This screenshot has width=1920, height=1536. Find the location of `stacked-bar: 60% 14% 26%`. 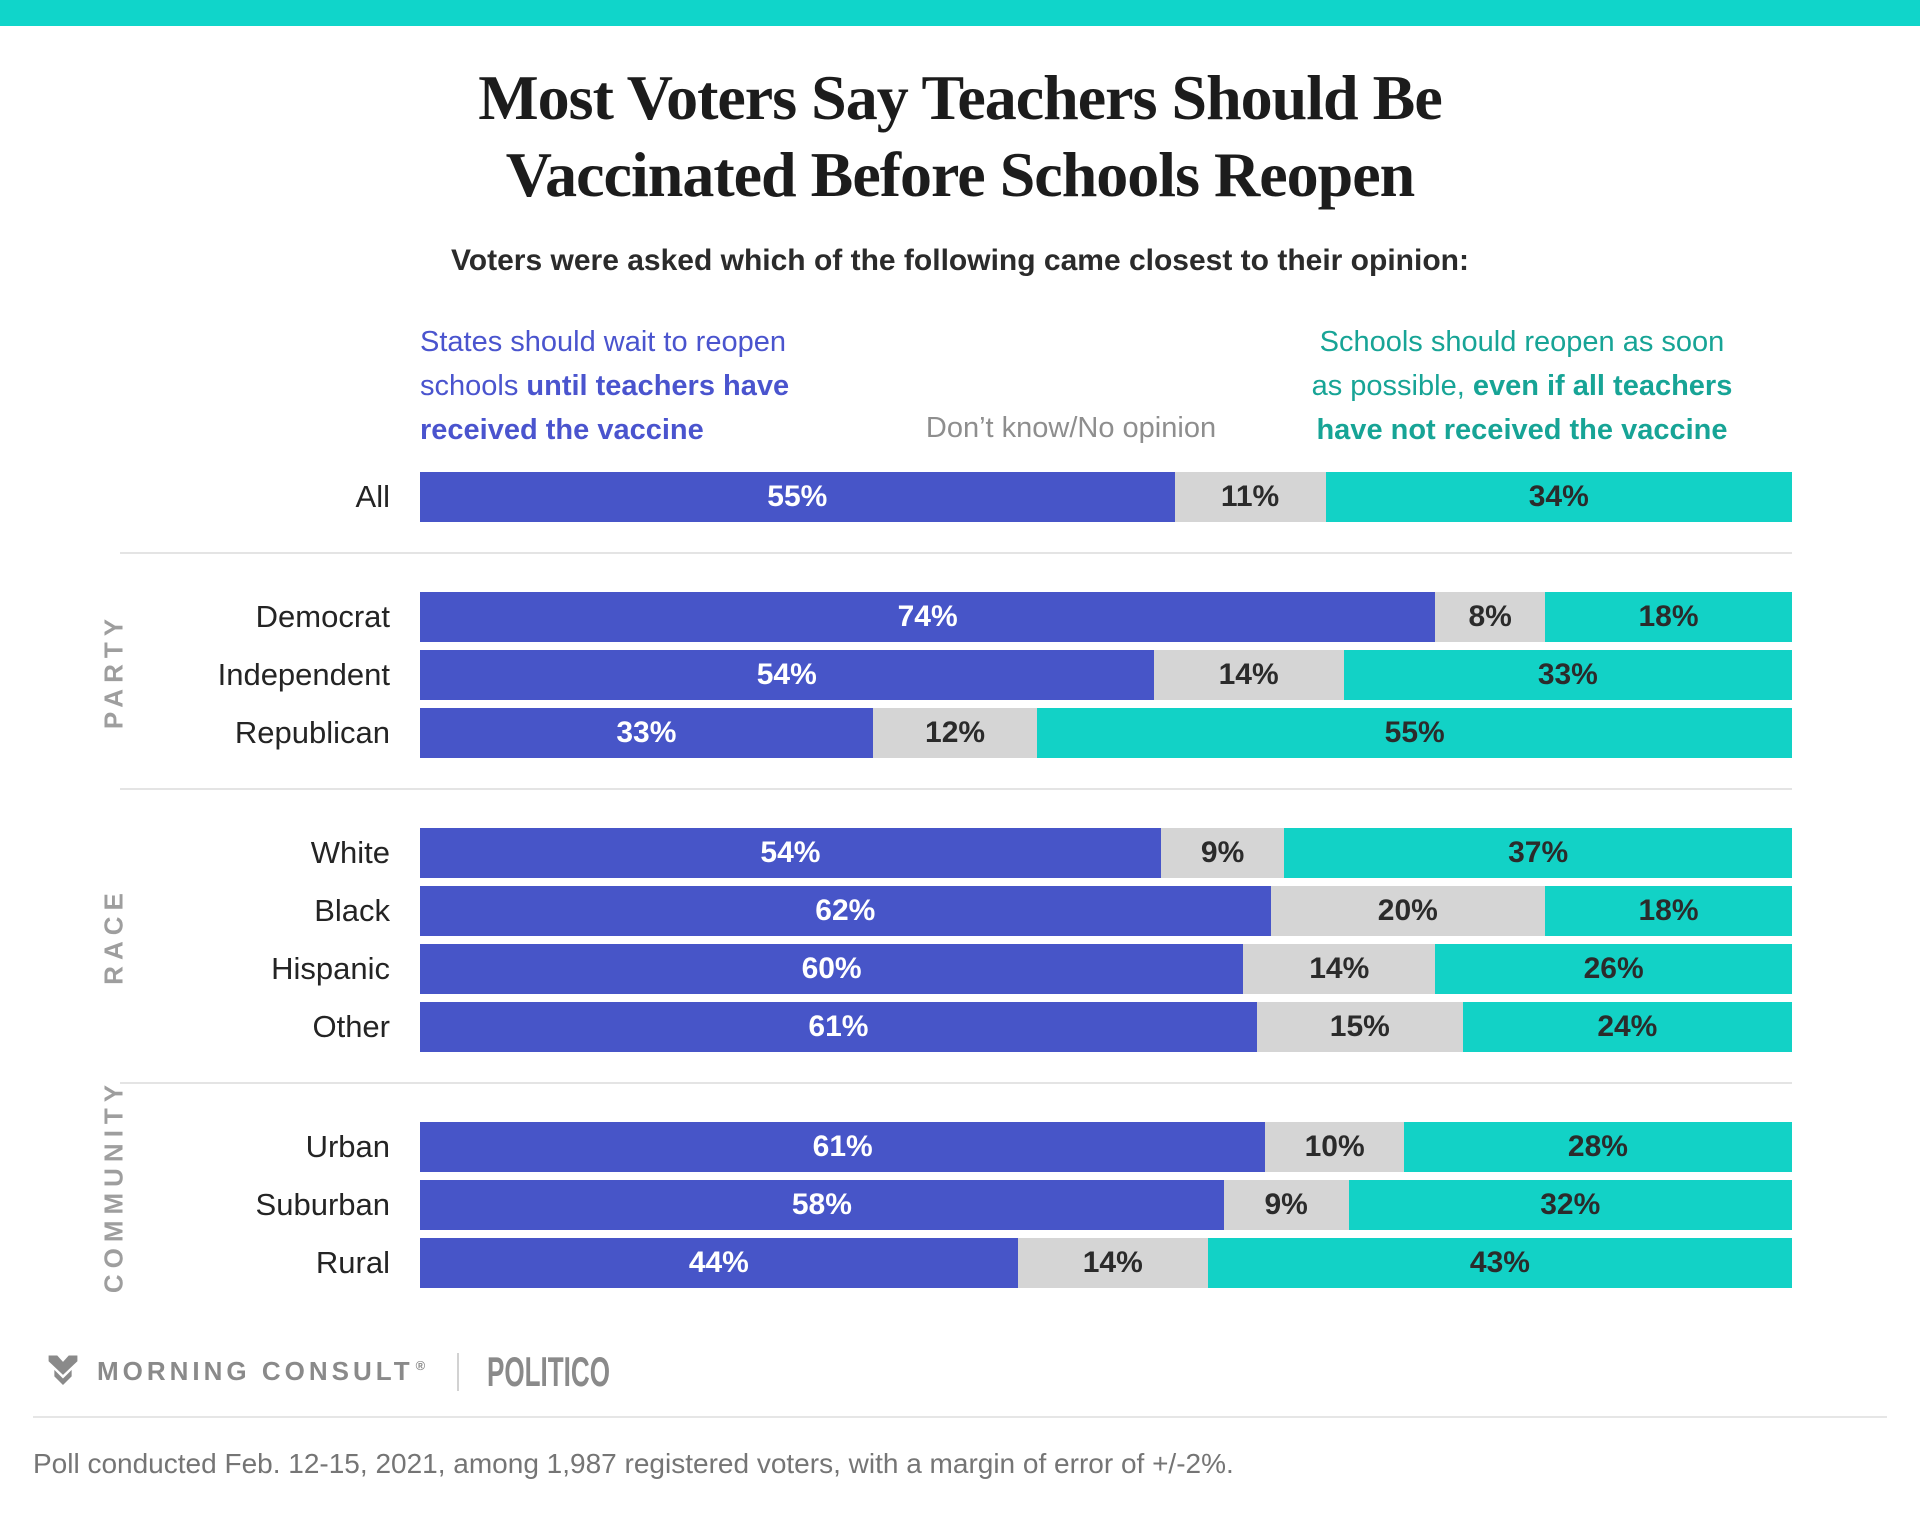

stacked-bar: 60% 14% 26% is located at coordinates (1106, 968).